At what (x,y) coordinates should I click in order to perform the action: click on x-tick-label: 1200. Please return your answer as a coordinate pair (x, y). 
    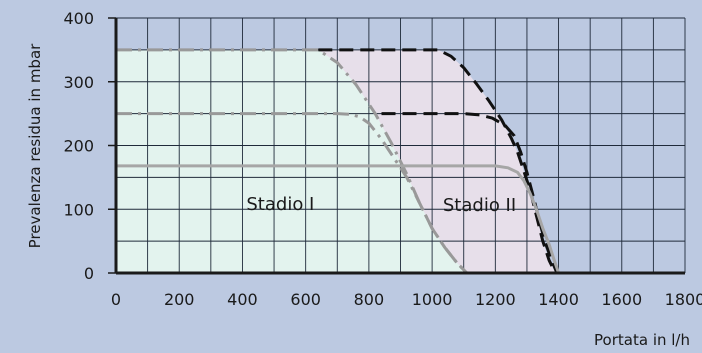
    Looking at the image, I should click on (495, 299).